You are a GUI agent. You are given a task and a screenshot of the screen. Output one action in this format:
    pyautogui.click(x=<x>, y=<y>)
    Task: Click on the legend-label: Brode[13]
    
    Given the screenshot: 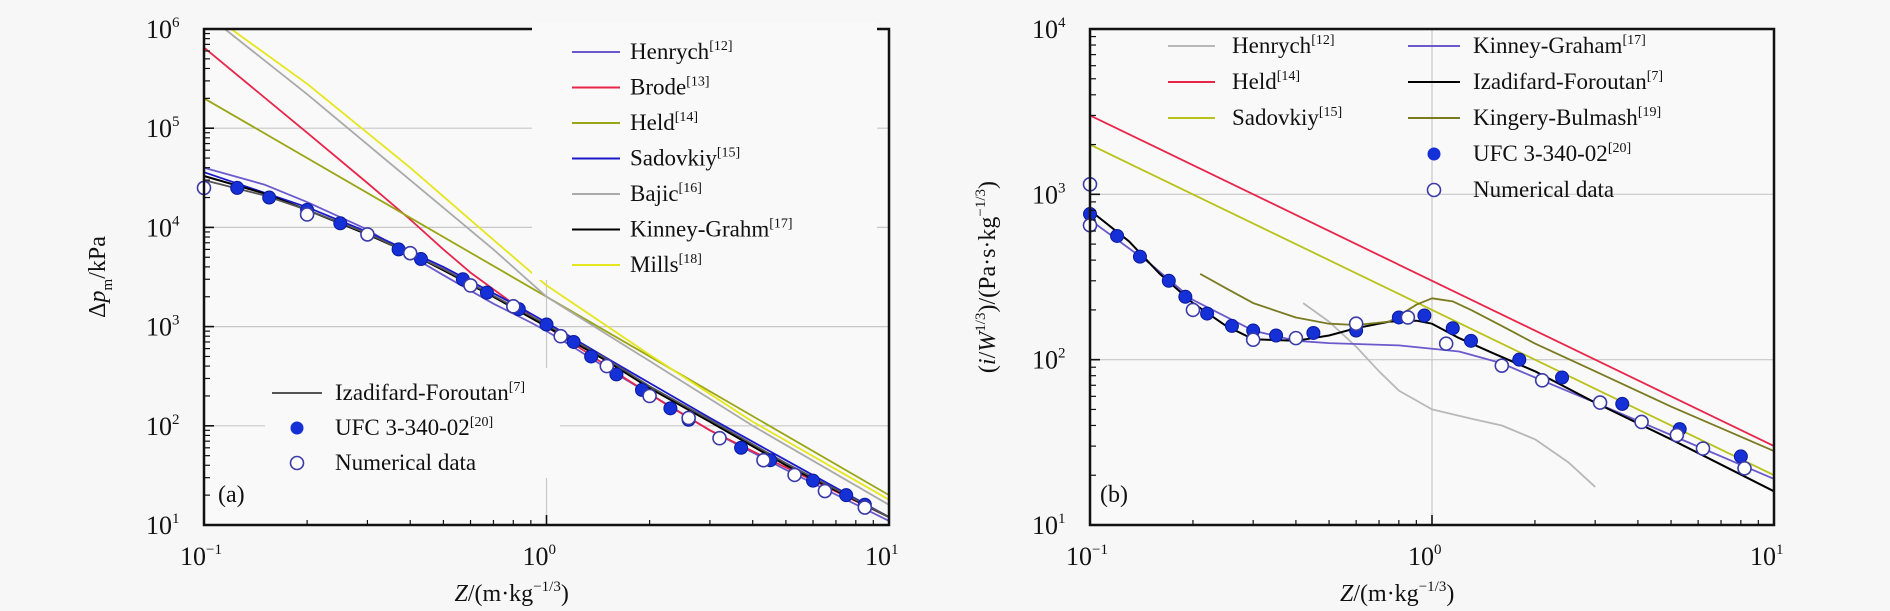 What is the action you would take?
    pyautogui.click(x=670, y=87)
    